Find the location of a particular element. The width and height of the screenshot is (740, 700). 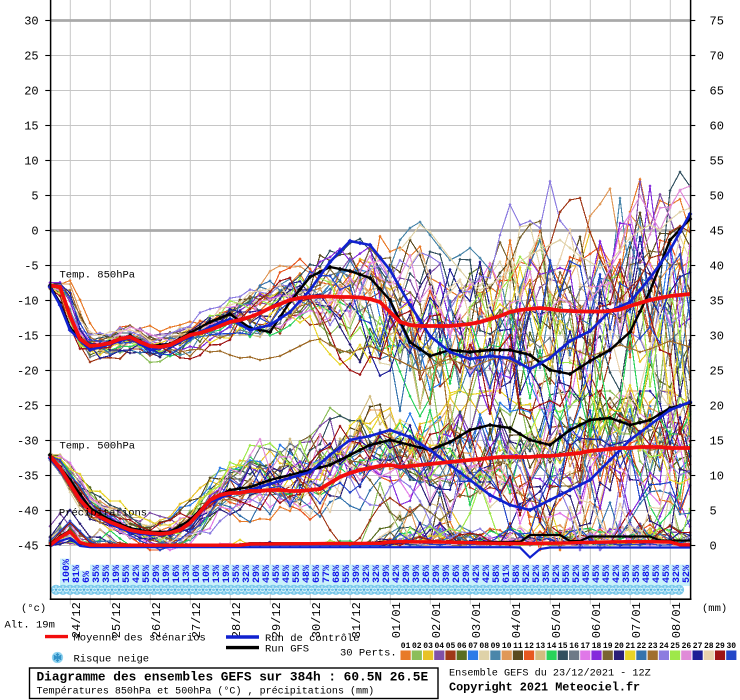

svg-text: 25/12 is located at coordinates (117, 620).